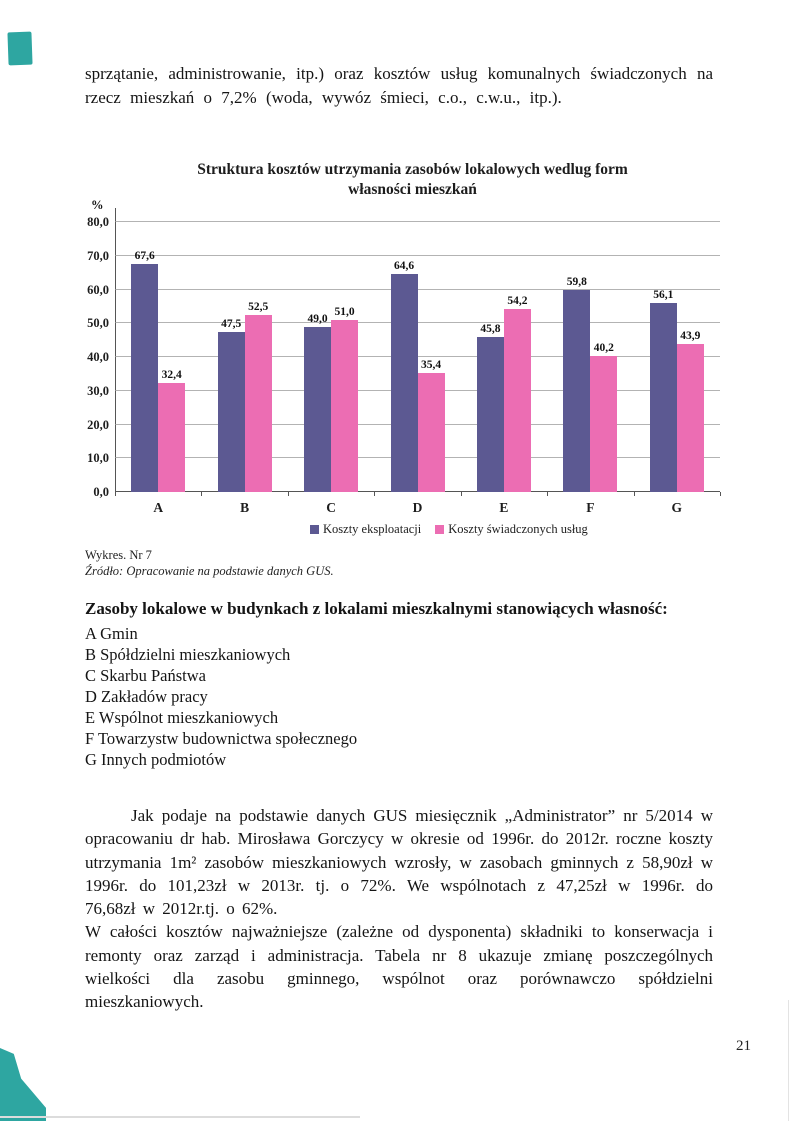 This screenshot has height=1121, width=793. What do you see at coordinates (98, 390) in the screenshot?
I see `y-tick-label: 30,0` at bounding box center [98, 390].